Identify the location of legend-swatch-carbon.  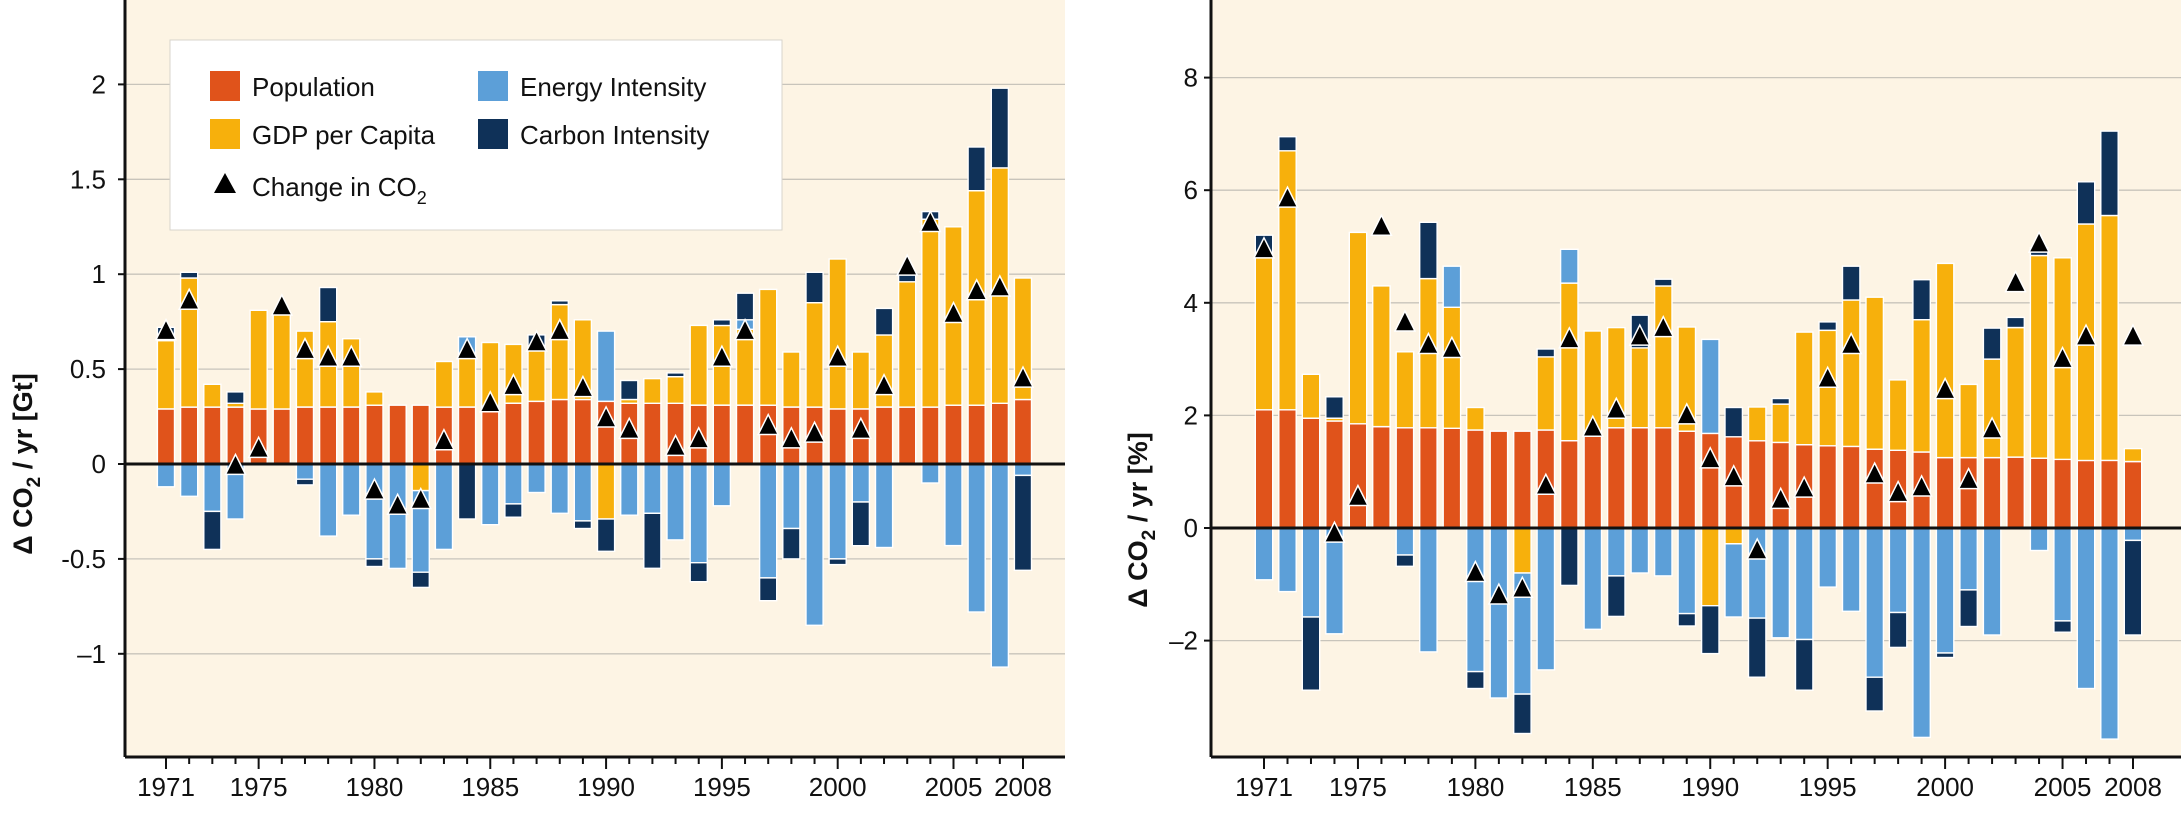
(493, 134).